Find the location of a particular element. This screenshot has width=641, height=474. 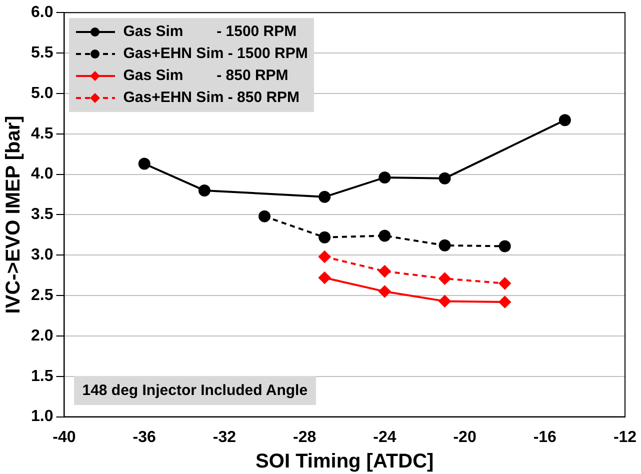

legend-label: Gas+EHN Sim - 1500 RPM is located at coordinates (215, 53).